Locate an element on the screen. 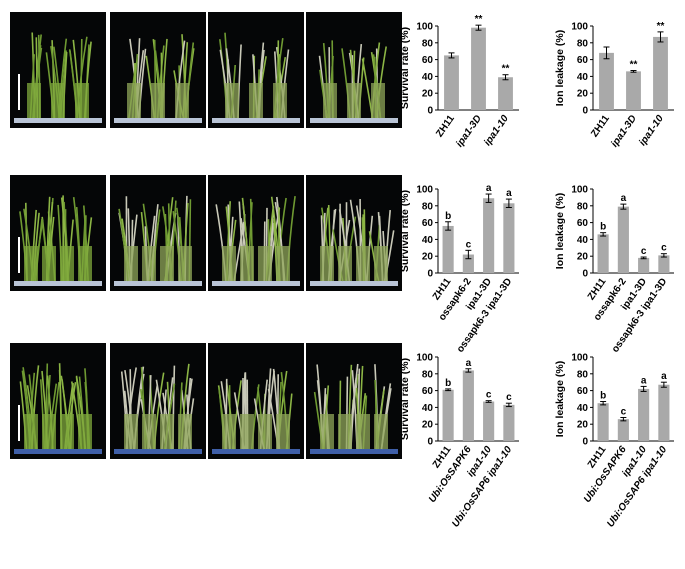 The image size is (685, 569). category-label: ZH11 is located at coordinates (445, 126).